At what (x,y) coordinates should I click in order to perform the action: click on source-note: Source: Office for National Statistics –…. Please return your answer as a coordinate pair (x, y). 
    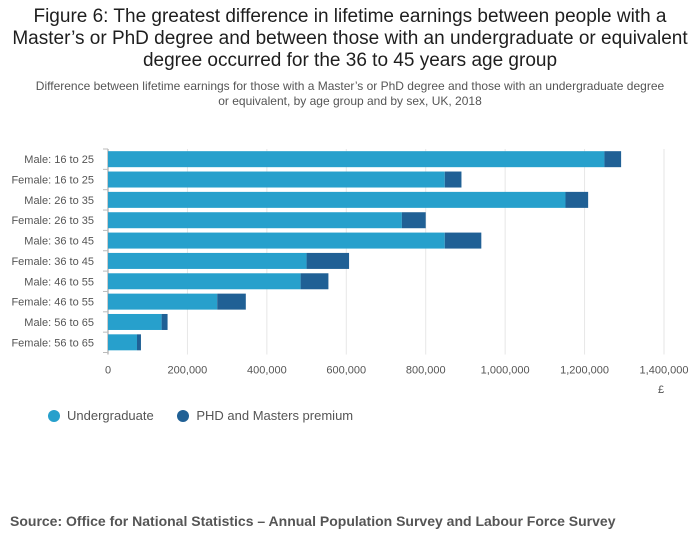
    Looking at the image, I should click on (313, 521).